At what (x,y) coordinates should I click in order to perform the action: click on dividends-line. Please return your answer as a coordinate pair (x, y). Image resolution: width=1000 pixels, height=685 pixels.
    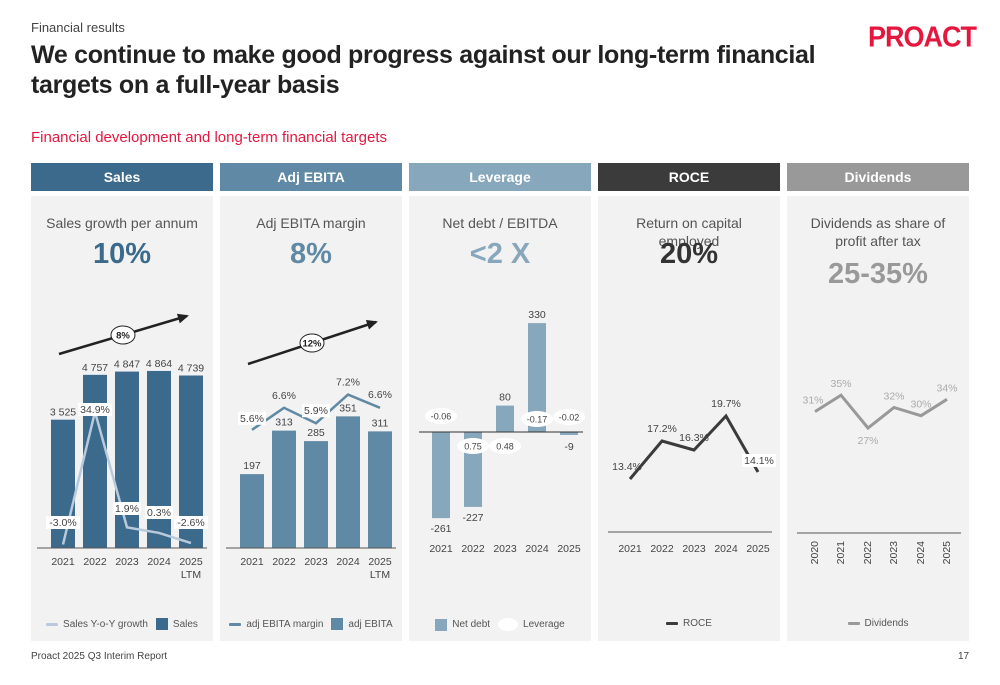
    Looking at the image, I should click on (881, 412).